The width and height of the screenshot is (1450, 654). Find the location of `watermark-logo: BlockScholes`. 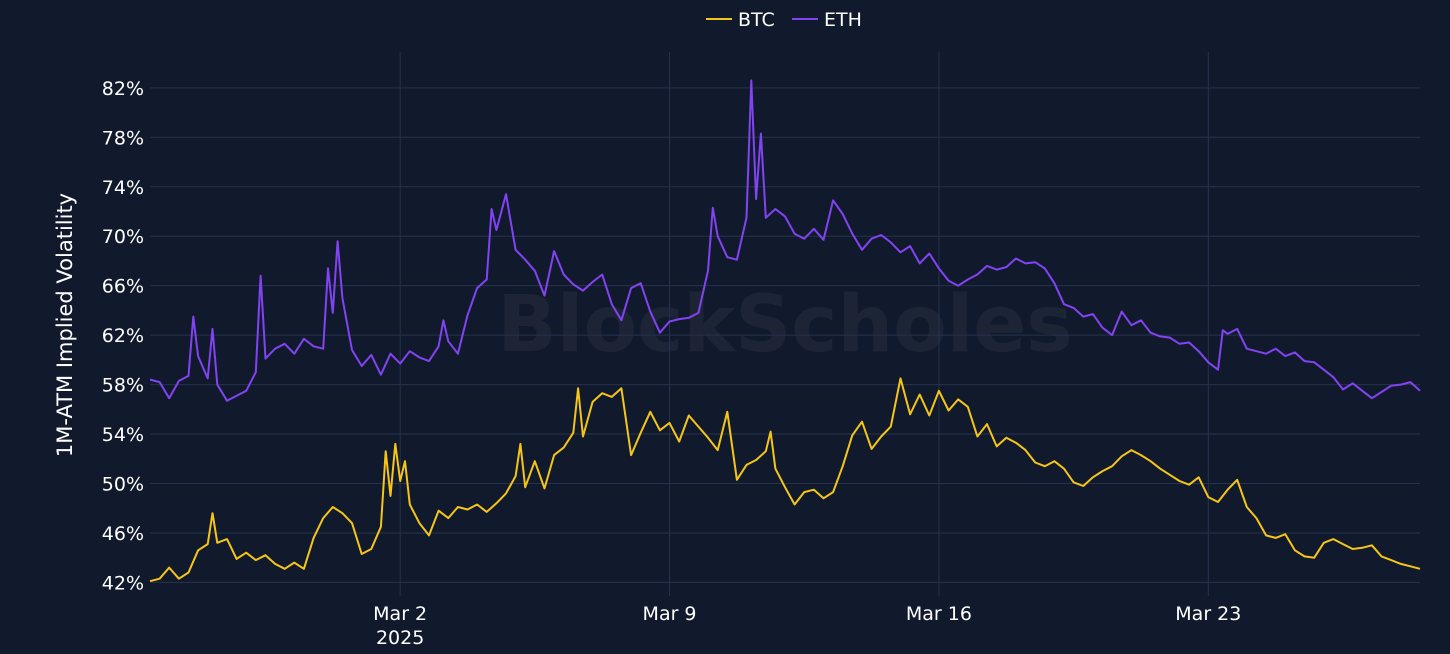

watermark-logo: BlockScholes is located at coordinates (784, 325).